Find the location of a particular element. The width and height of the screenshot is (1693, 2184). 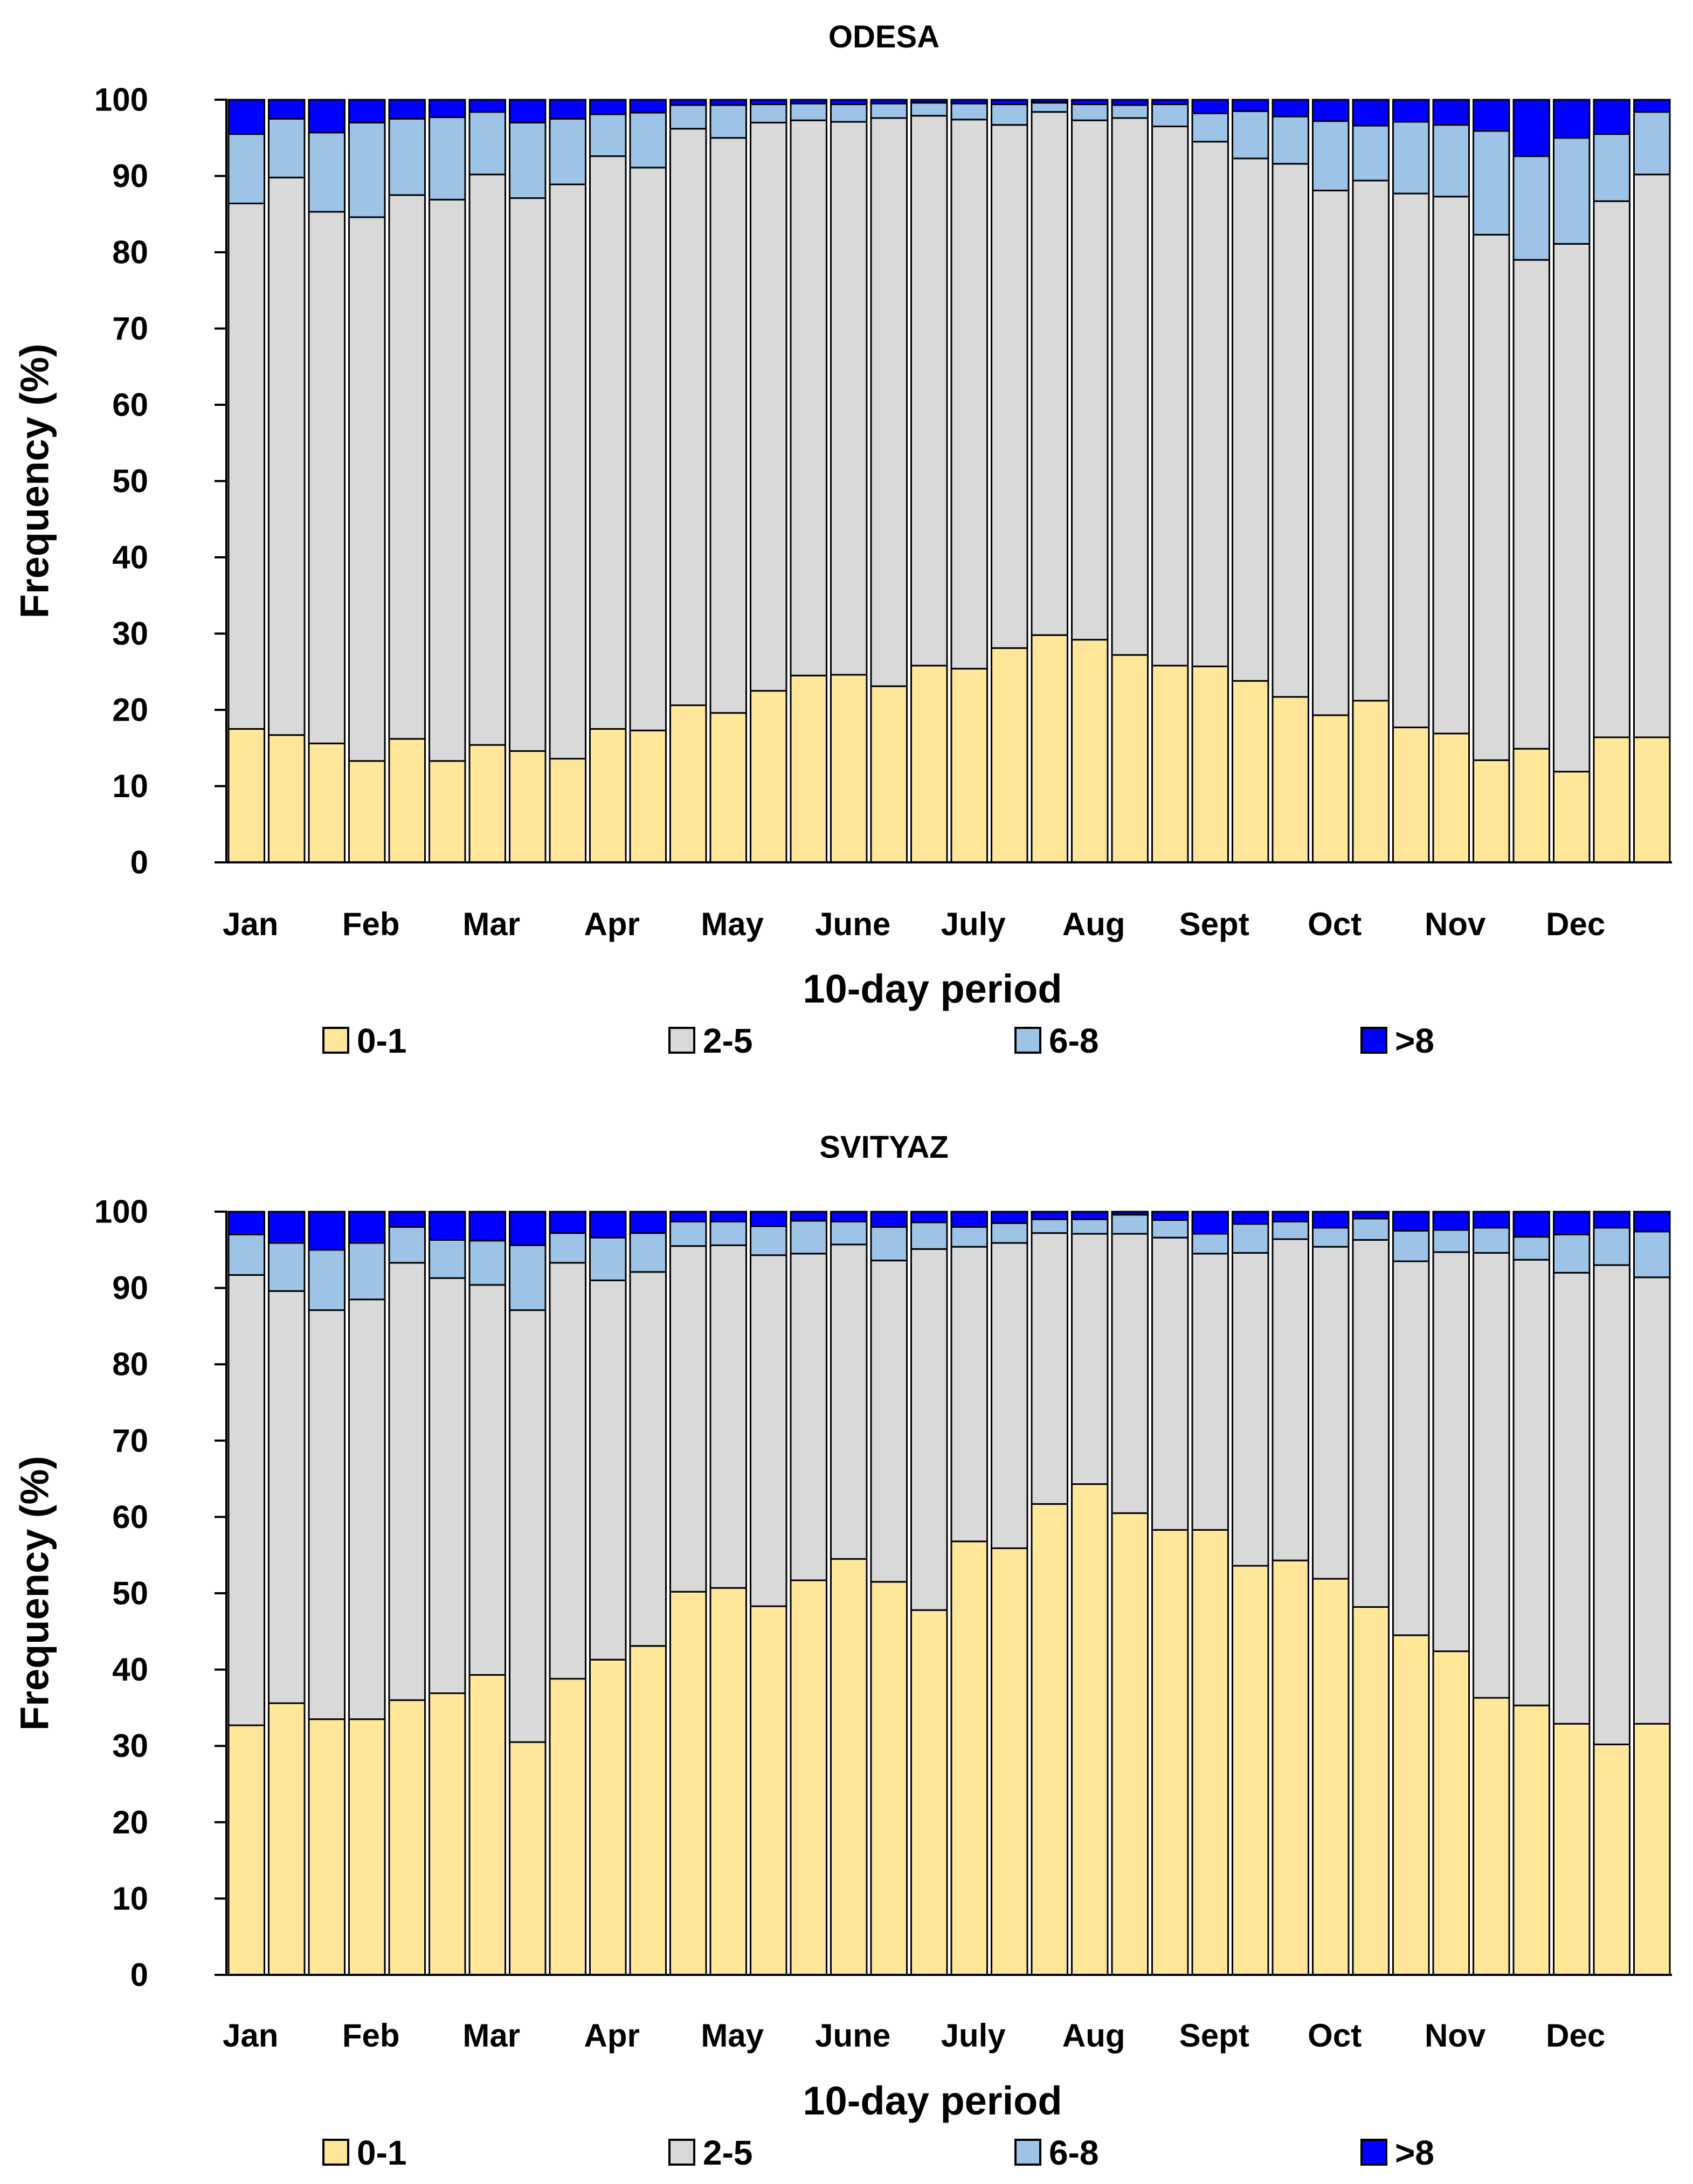

y-axis-title: Frequency (%) is located at coordinates (34, 1593).